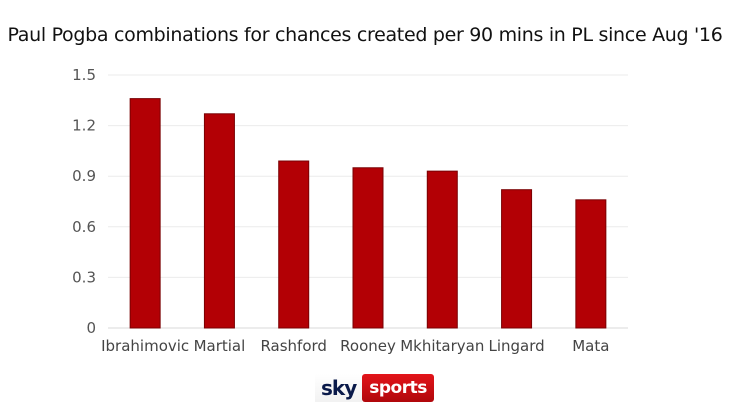 The height and width of the screenshot is (411, 730). I want to click on sky-logo-text: sky, so click(339, 388).